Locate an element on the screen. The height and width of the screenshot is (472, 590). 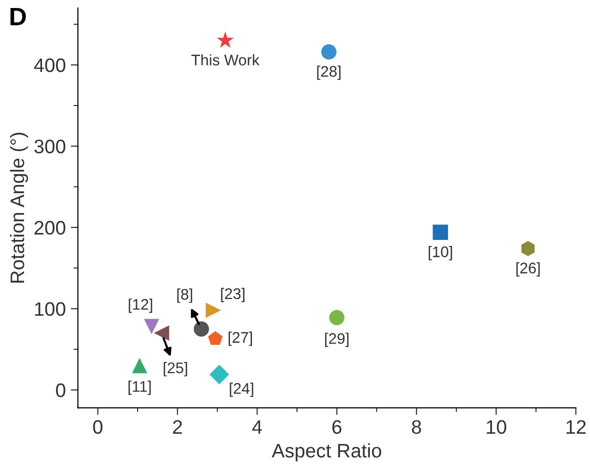
series-label: [24] is located at coordinates (242, 389).